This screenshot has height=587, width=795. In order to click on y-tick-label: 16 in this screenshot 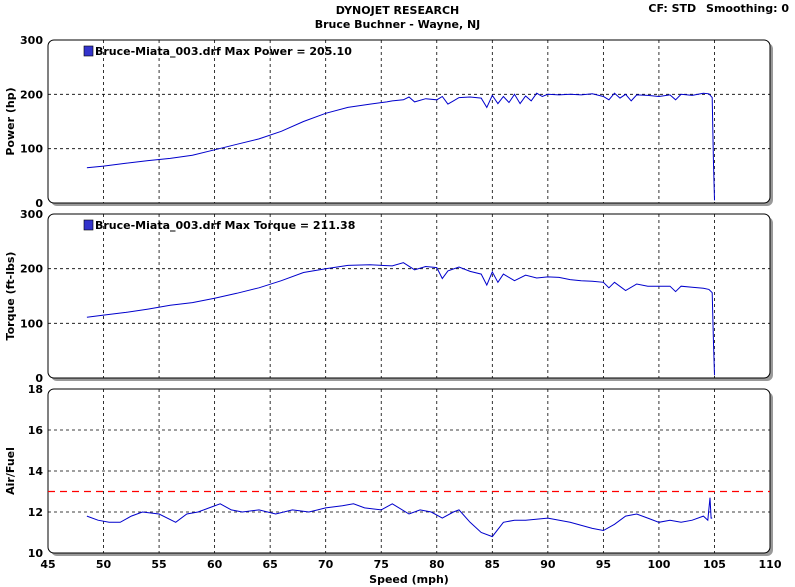, I will do `click(36, 430)`.